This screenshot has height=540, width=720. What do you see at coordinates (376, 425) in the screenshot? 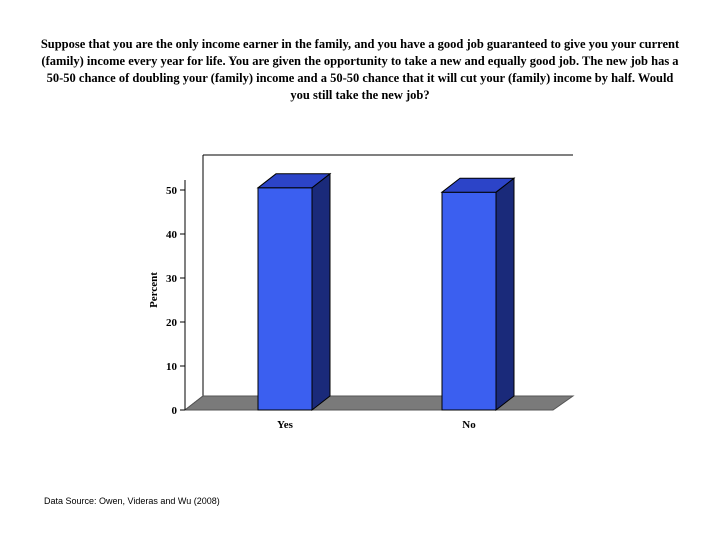
I see `x-axis: Yes No` at bounding box center [376, 425].